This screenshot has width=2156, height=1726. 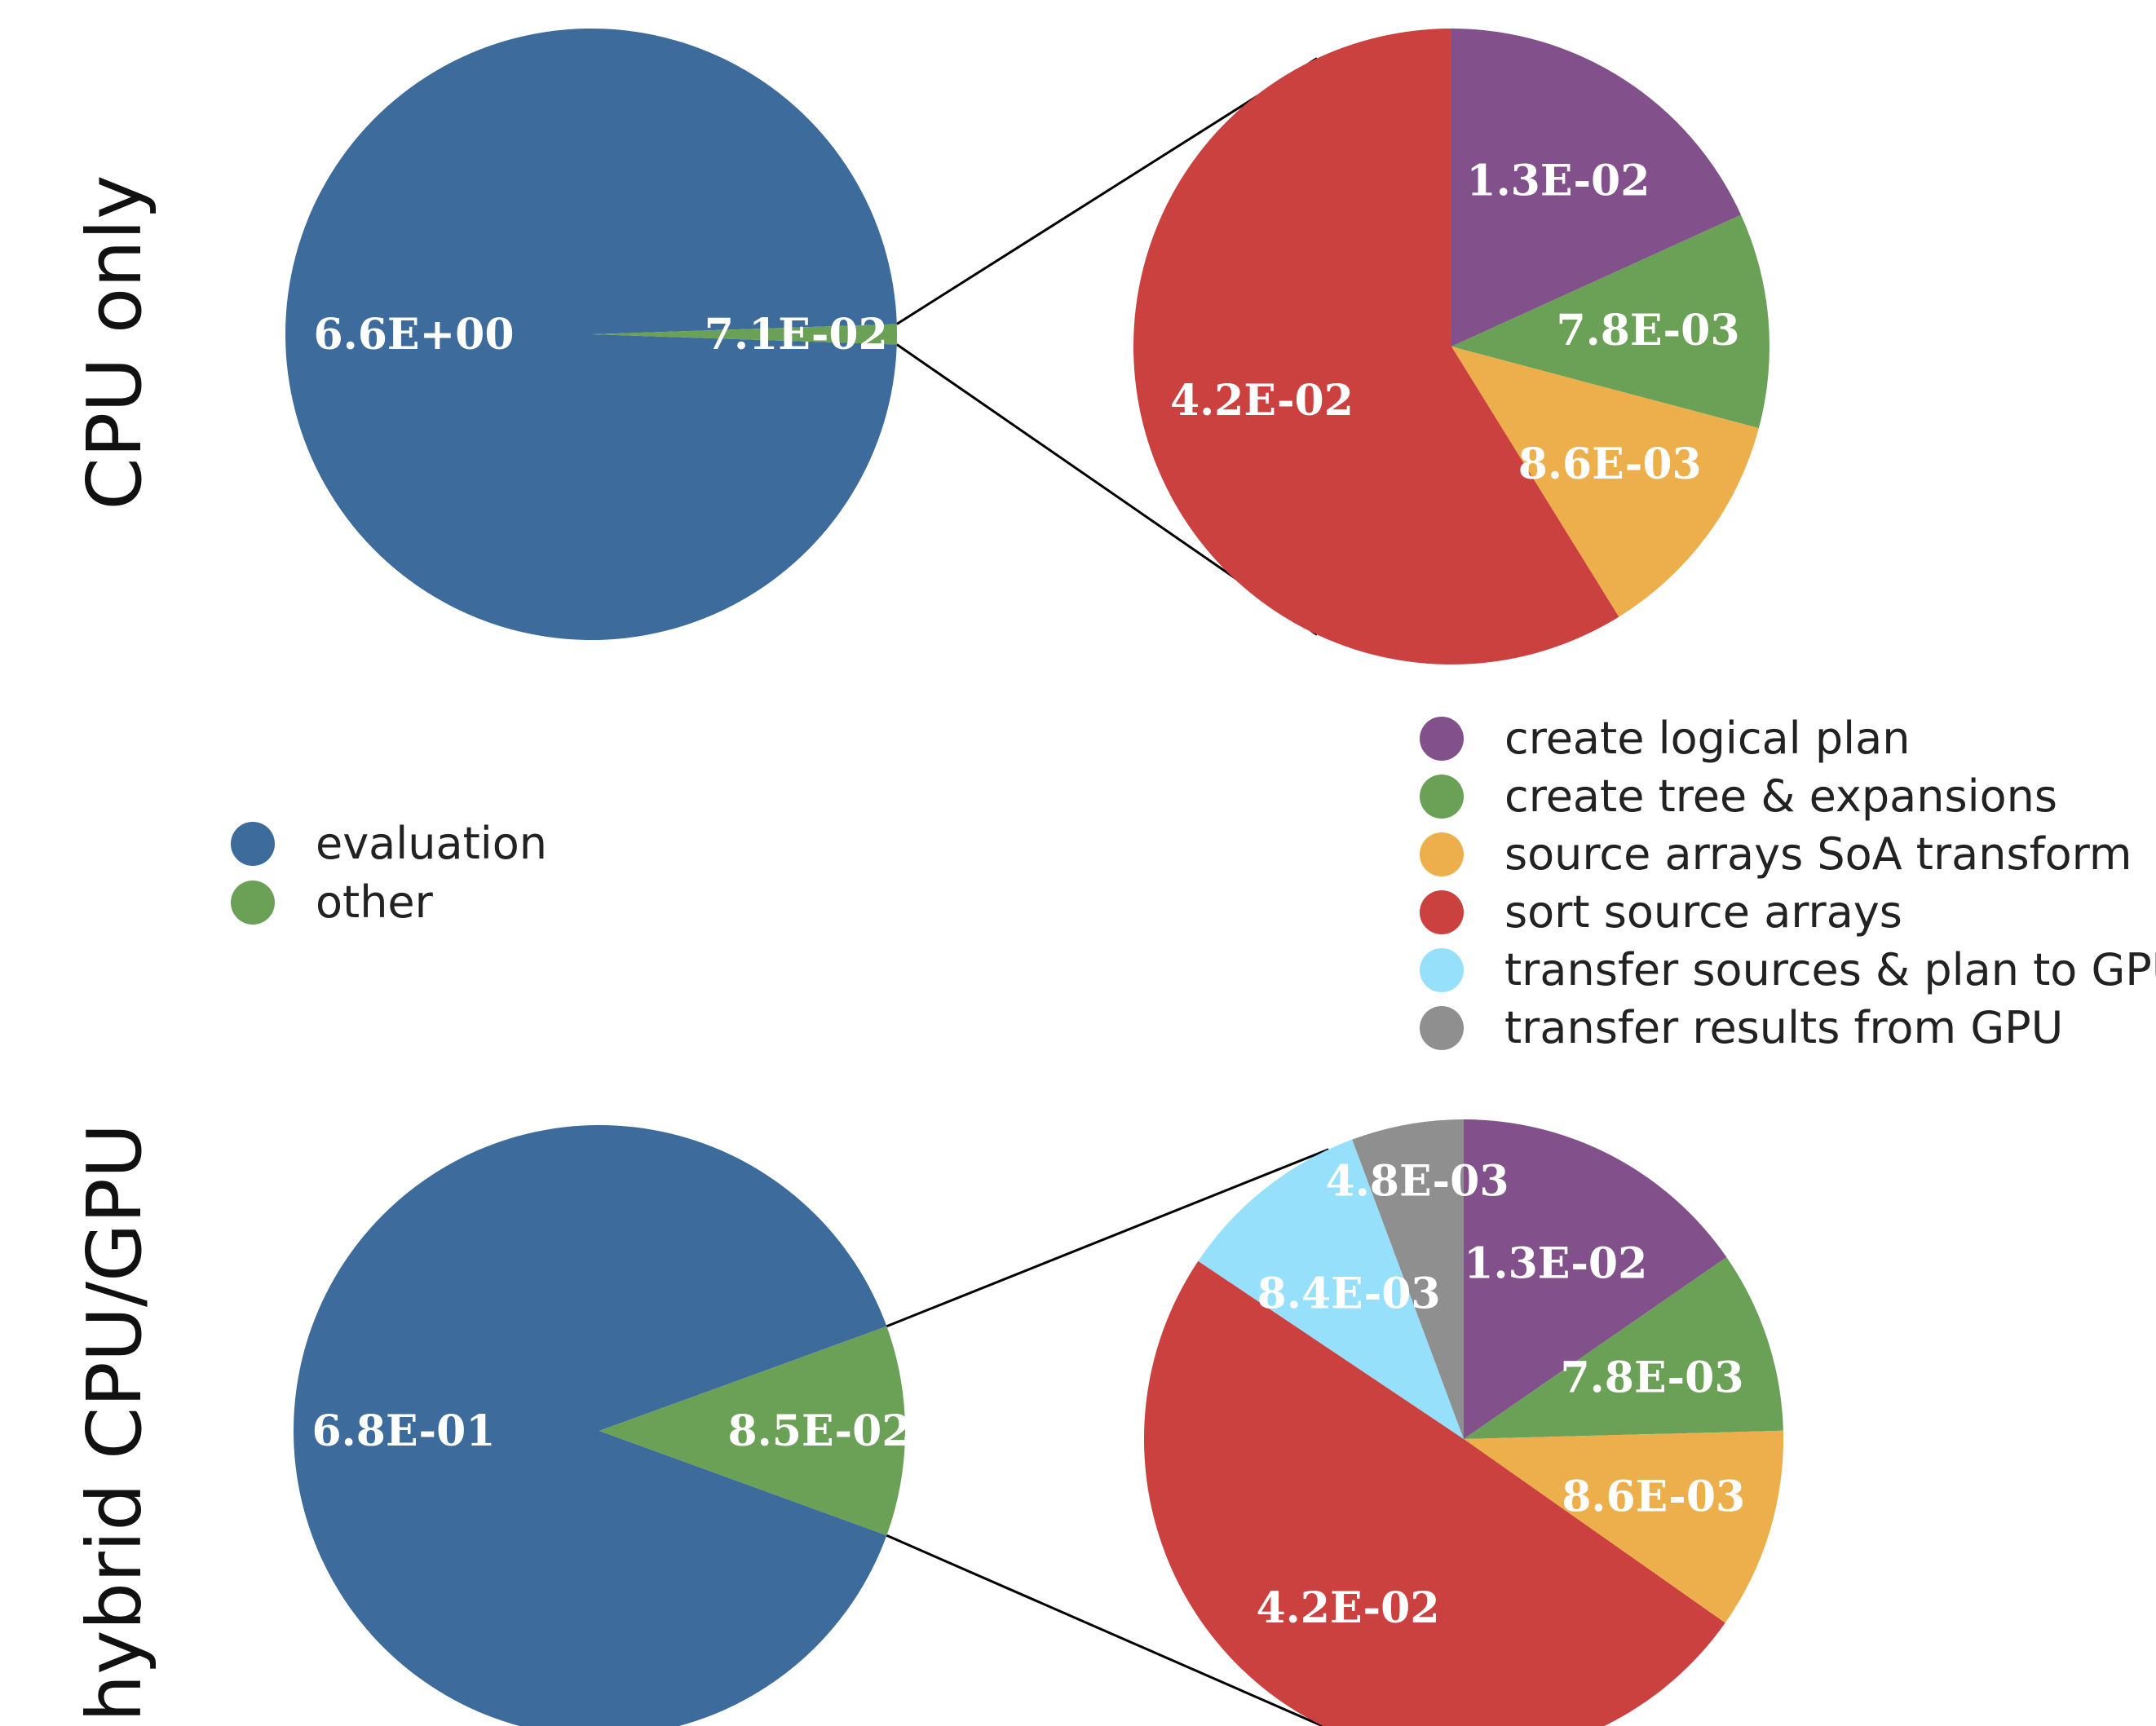 What do you see at coordinates (114, 342) in the screenshot?
I see `row-title-cpu-only: CPU only` at bounding box center [114, 342].